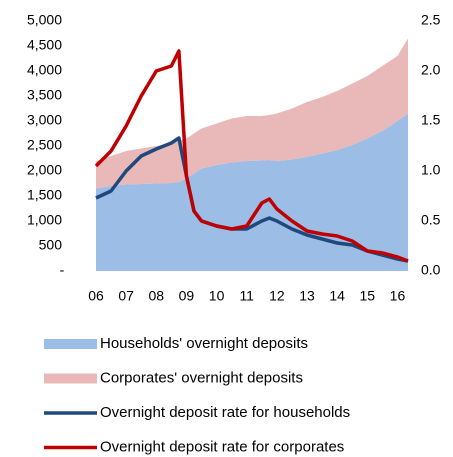 This screenshot has height=457, width=453. I want to click on y-tick-label: 5,000, so click(44, 20).